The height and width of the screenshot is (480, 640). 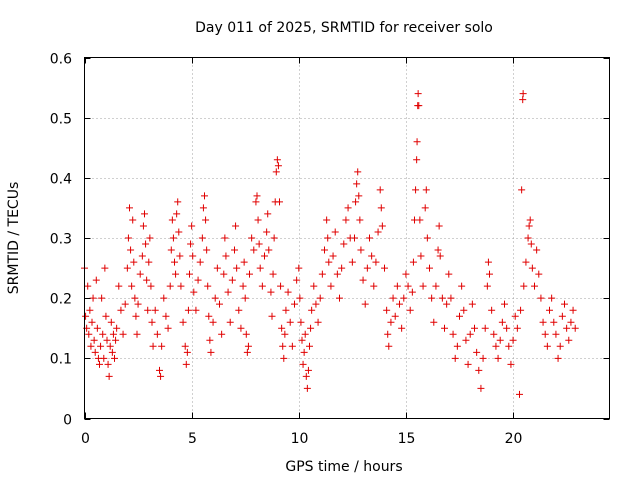 I want to click on y-tick-label: 0.1, so click(x=61, y=360).